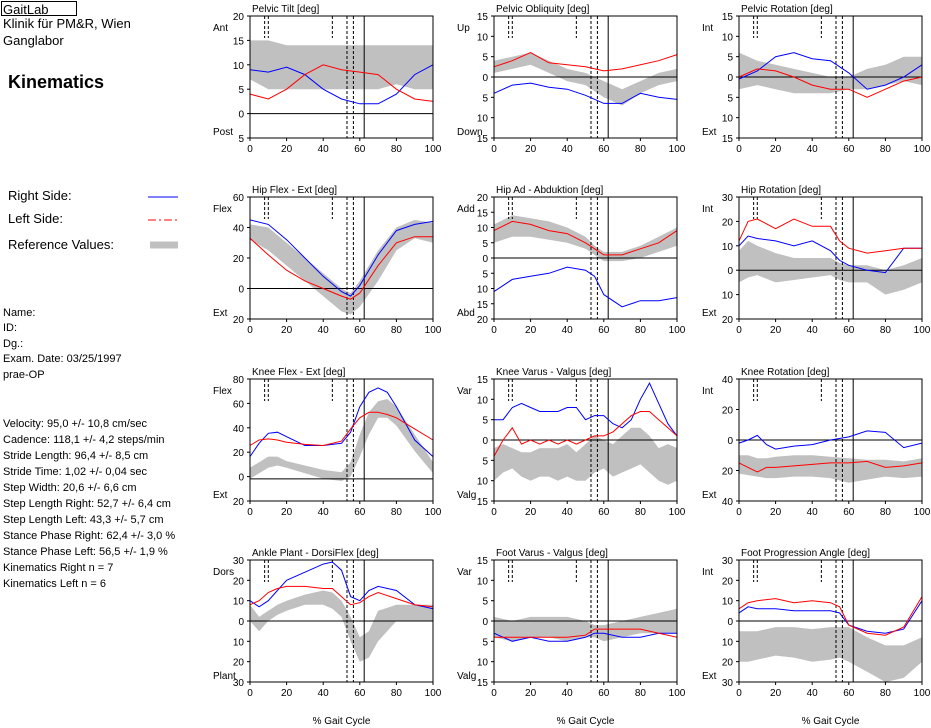 This screenshot has height=728, width=931. What do you see at coordinates (466, 209) in the screenshot?
I see `top-side-label: Add` at bounding box center [466, 209].